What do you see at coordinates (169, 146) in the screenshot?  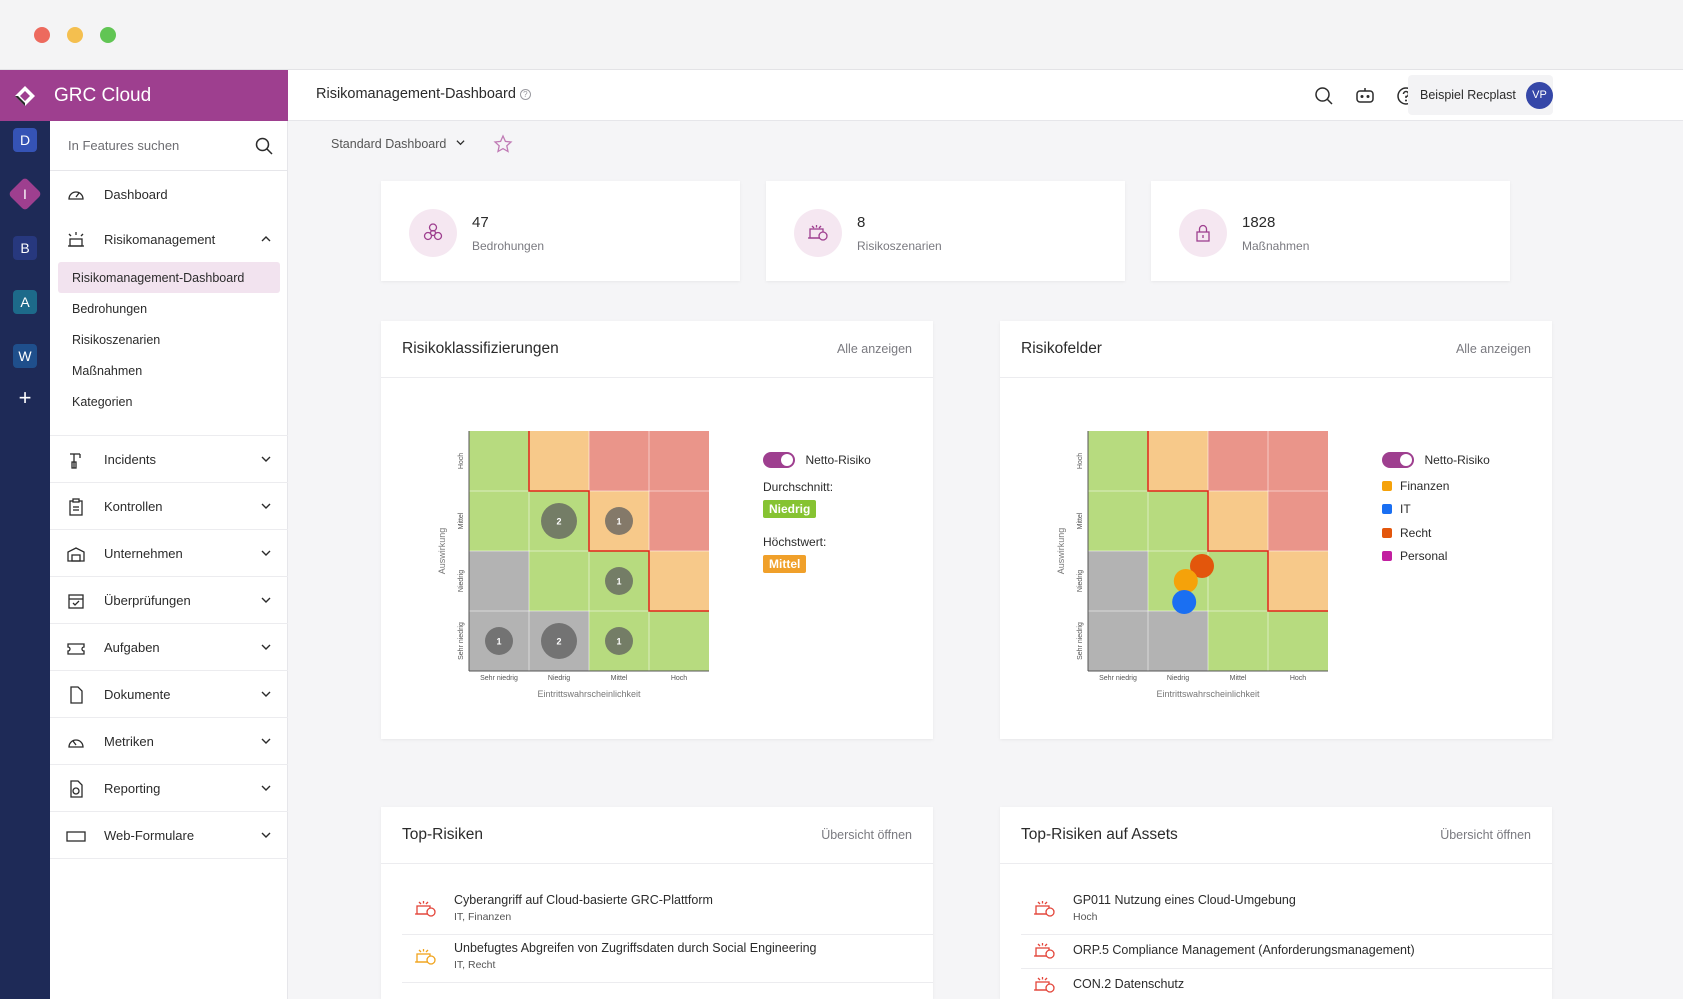 I see `feature-search: In Features suchen` at bounding box center [169, 146].